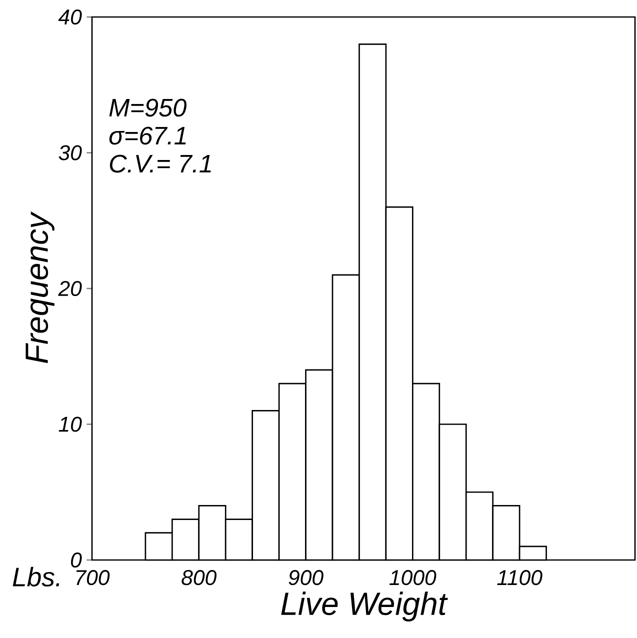  What do you see at coordinates (70, 288) in the screenshot?
I see `y-tick-label: 20` at bounding box center [70, 288].